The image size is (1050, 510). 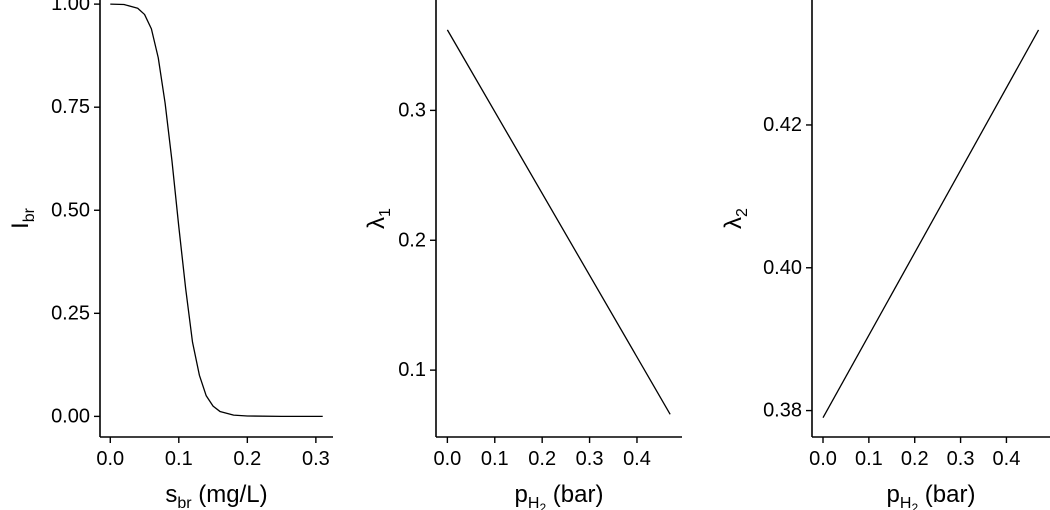 I want to click on y-axis-label: λ1, so click(x=378, y=218).